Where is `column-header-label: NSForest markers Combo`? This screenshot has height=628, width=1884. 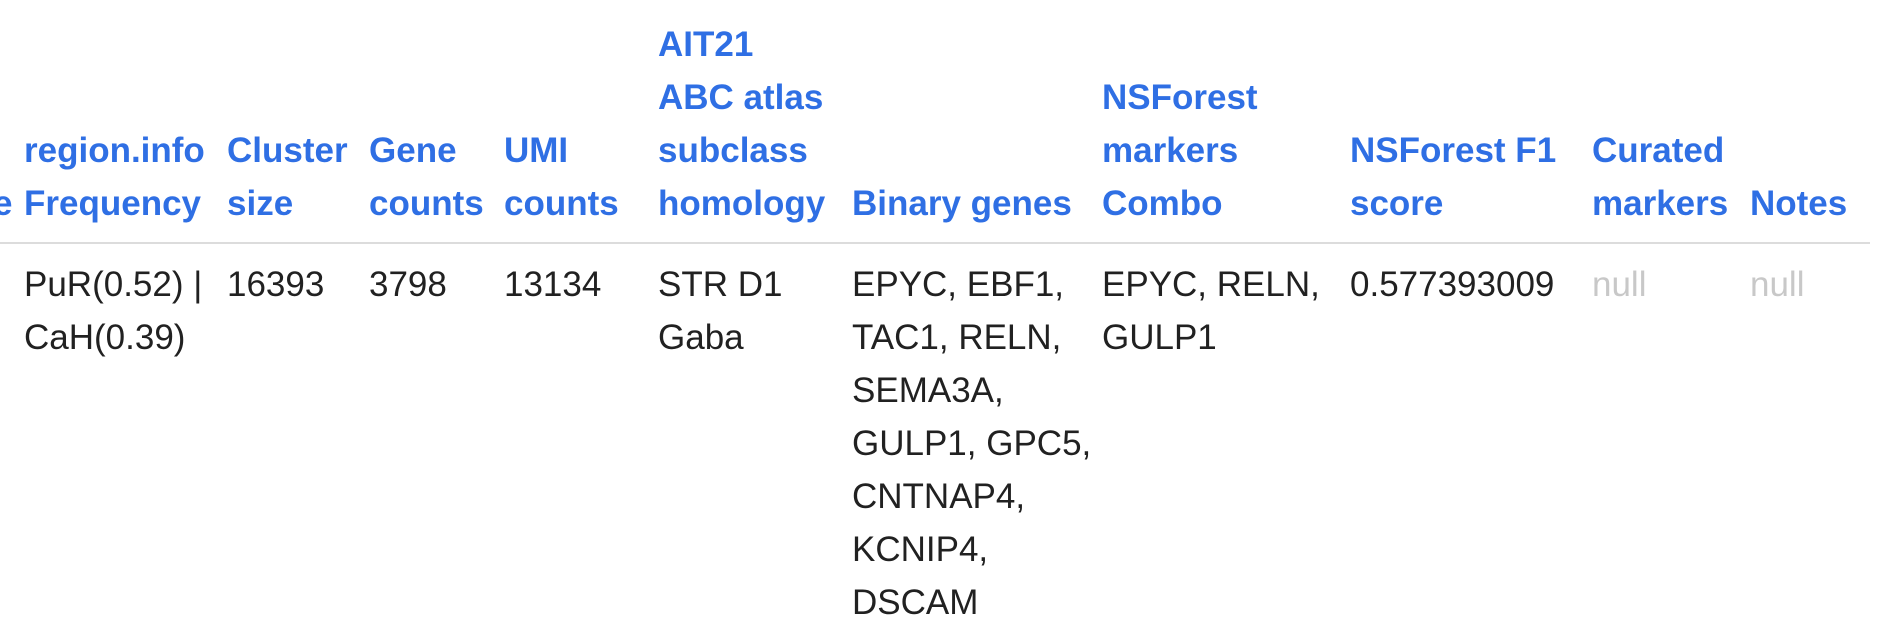
column-header-label: NSForest markers Combo is located at coordinates (1180, 150).